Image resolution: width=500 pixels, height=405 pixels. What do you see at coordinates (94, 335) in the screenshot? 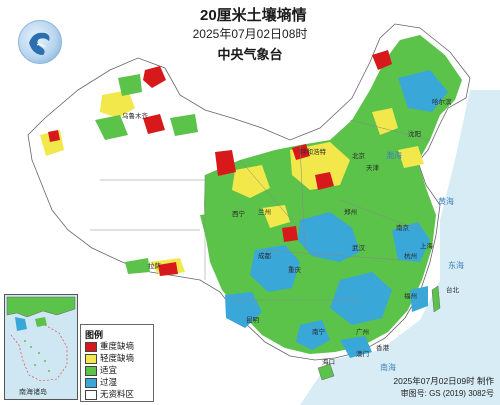
I see `legend-title: 图例` at bounding box center [94, 335].